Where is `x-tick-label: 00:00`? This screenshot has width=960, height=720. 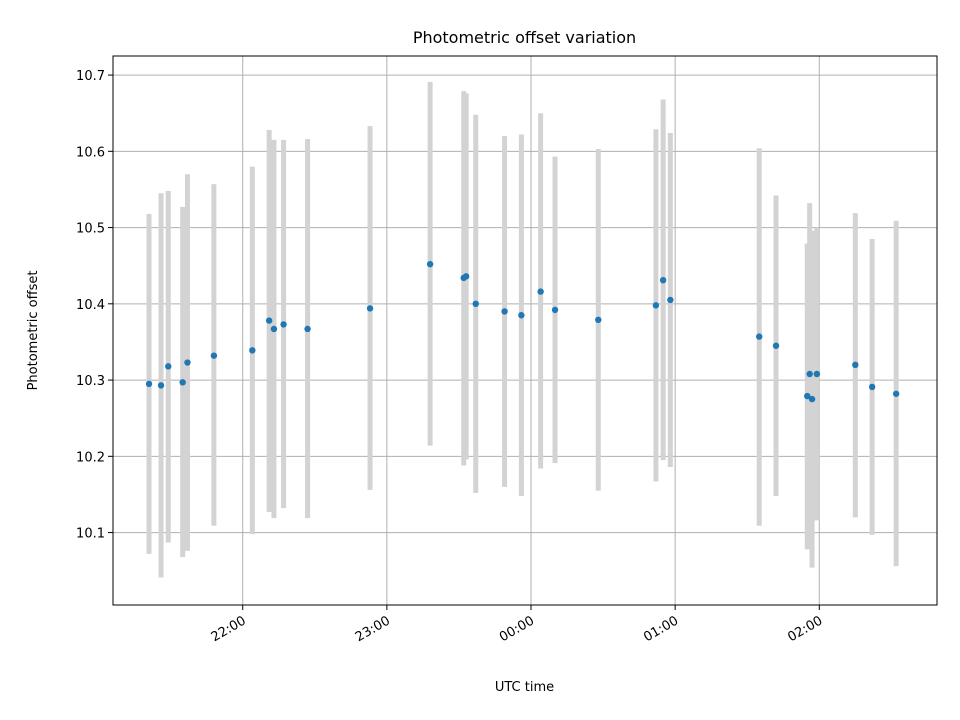 x-tick-label: 00:00 is located at coordinates (517, 629).